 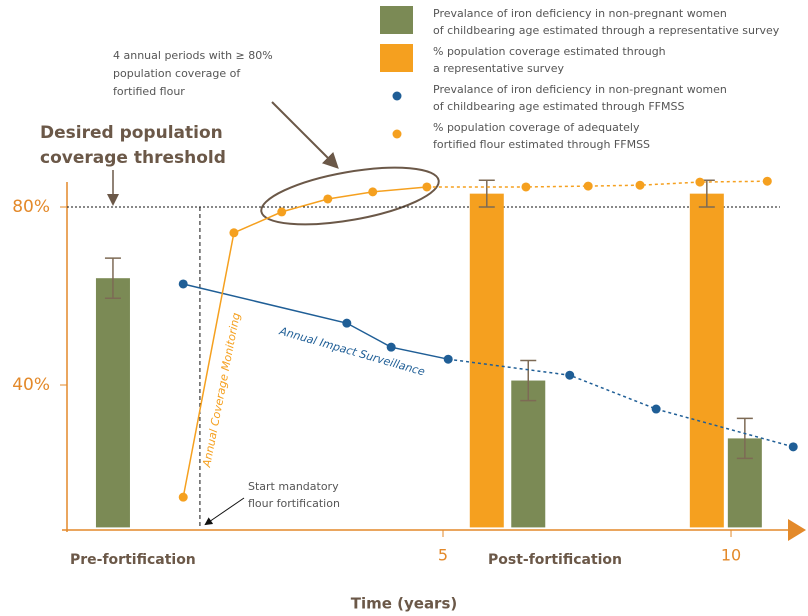 I want to click on x-axis-arrow, so click(x=797, y=530).